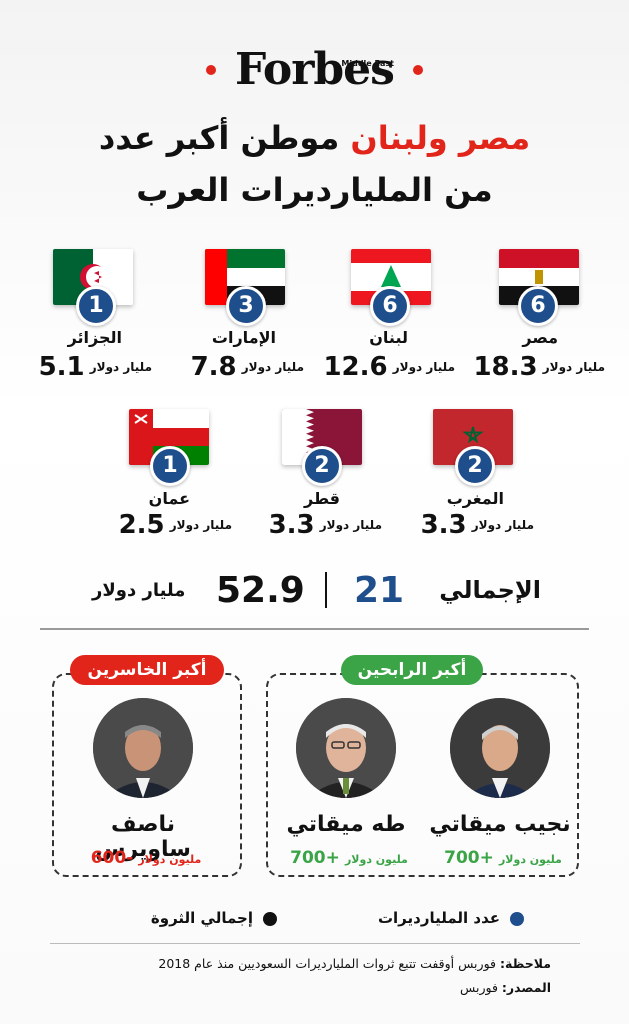 The width and height of the screenshot is (629, 1024). What do you see at coordinates (438, 918) in the screenshot?
I see `legend-count-label: عدد المليارديرات` at bounding box center [438, 918].